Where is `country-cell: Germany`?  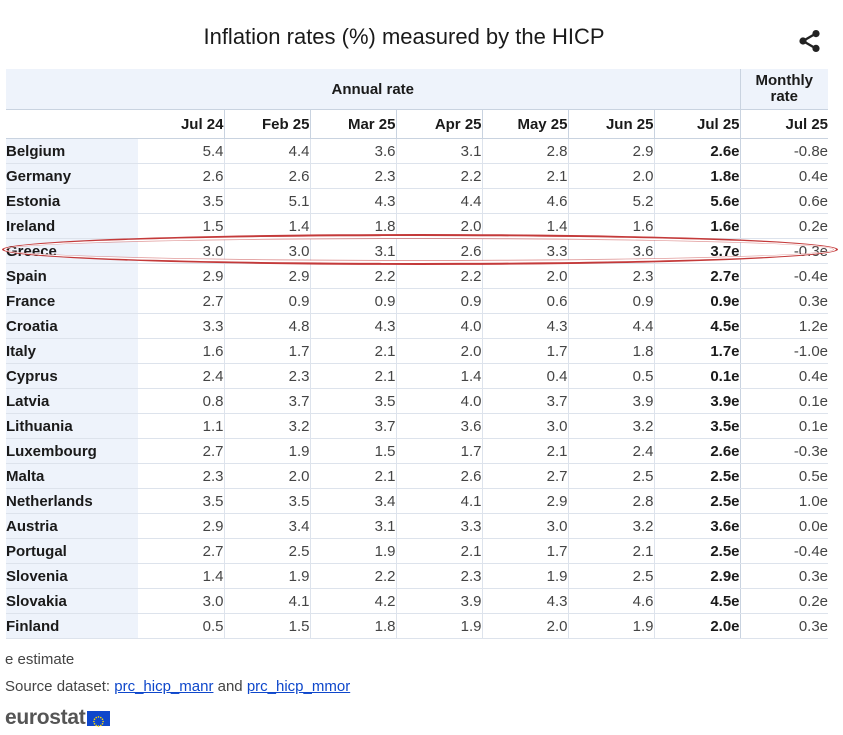 country-cell: Germany is located at coordinates (72, 176).